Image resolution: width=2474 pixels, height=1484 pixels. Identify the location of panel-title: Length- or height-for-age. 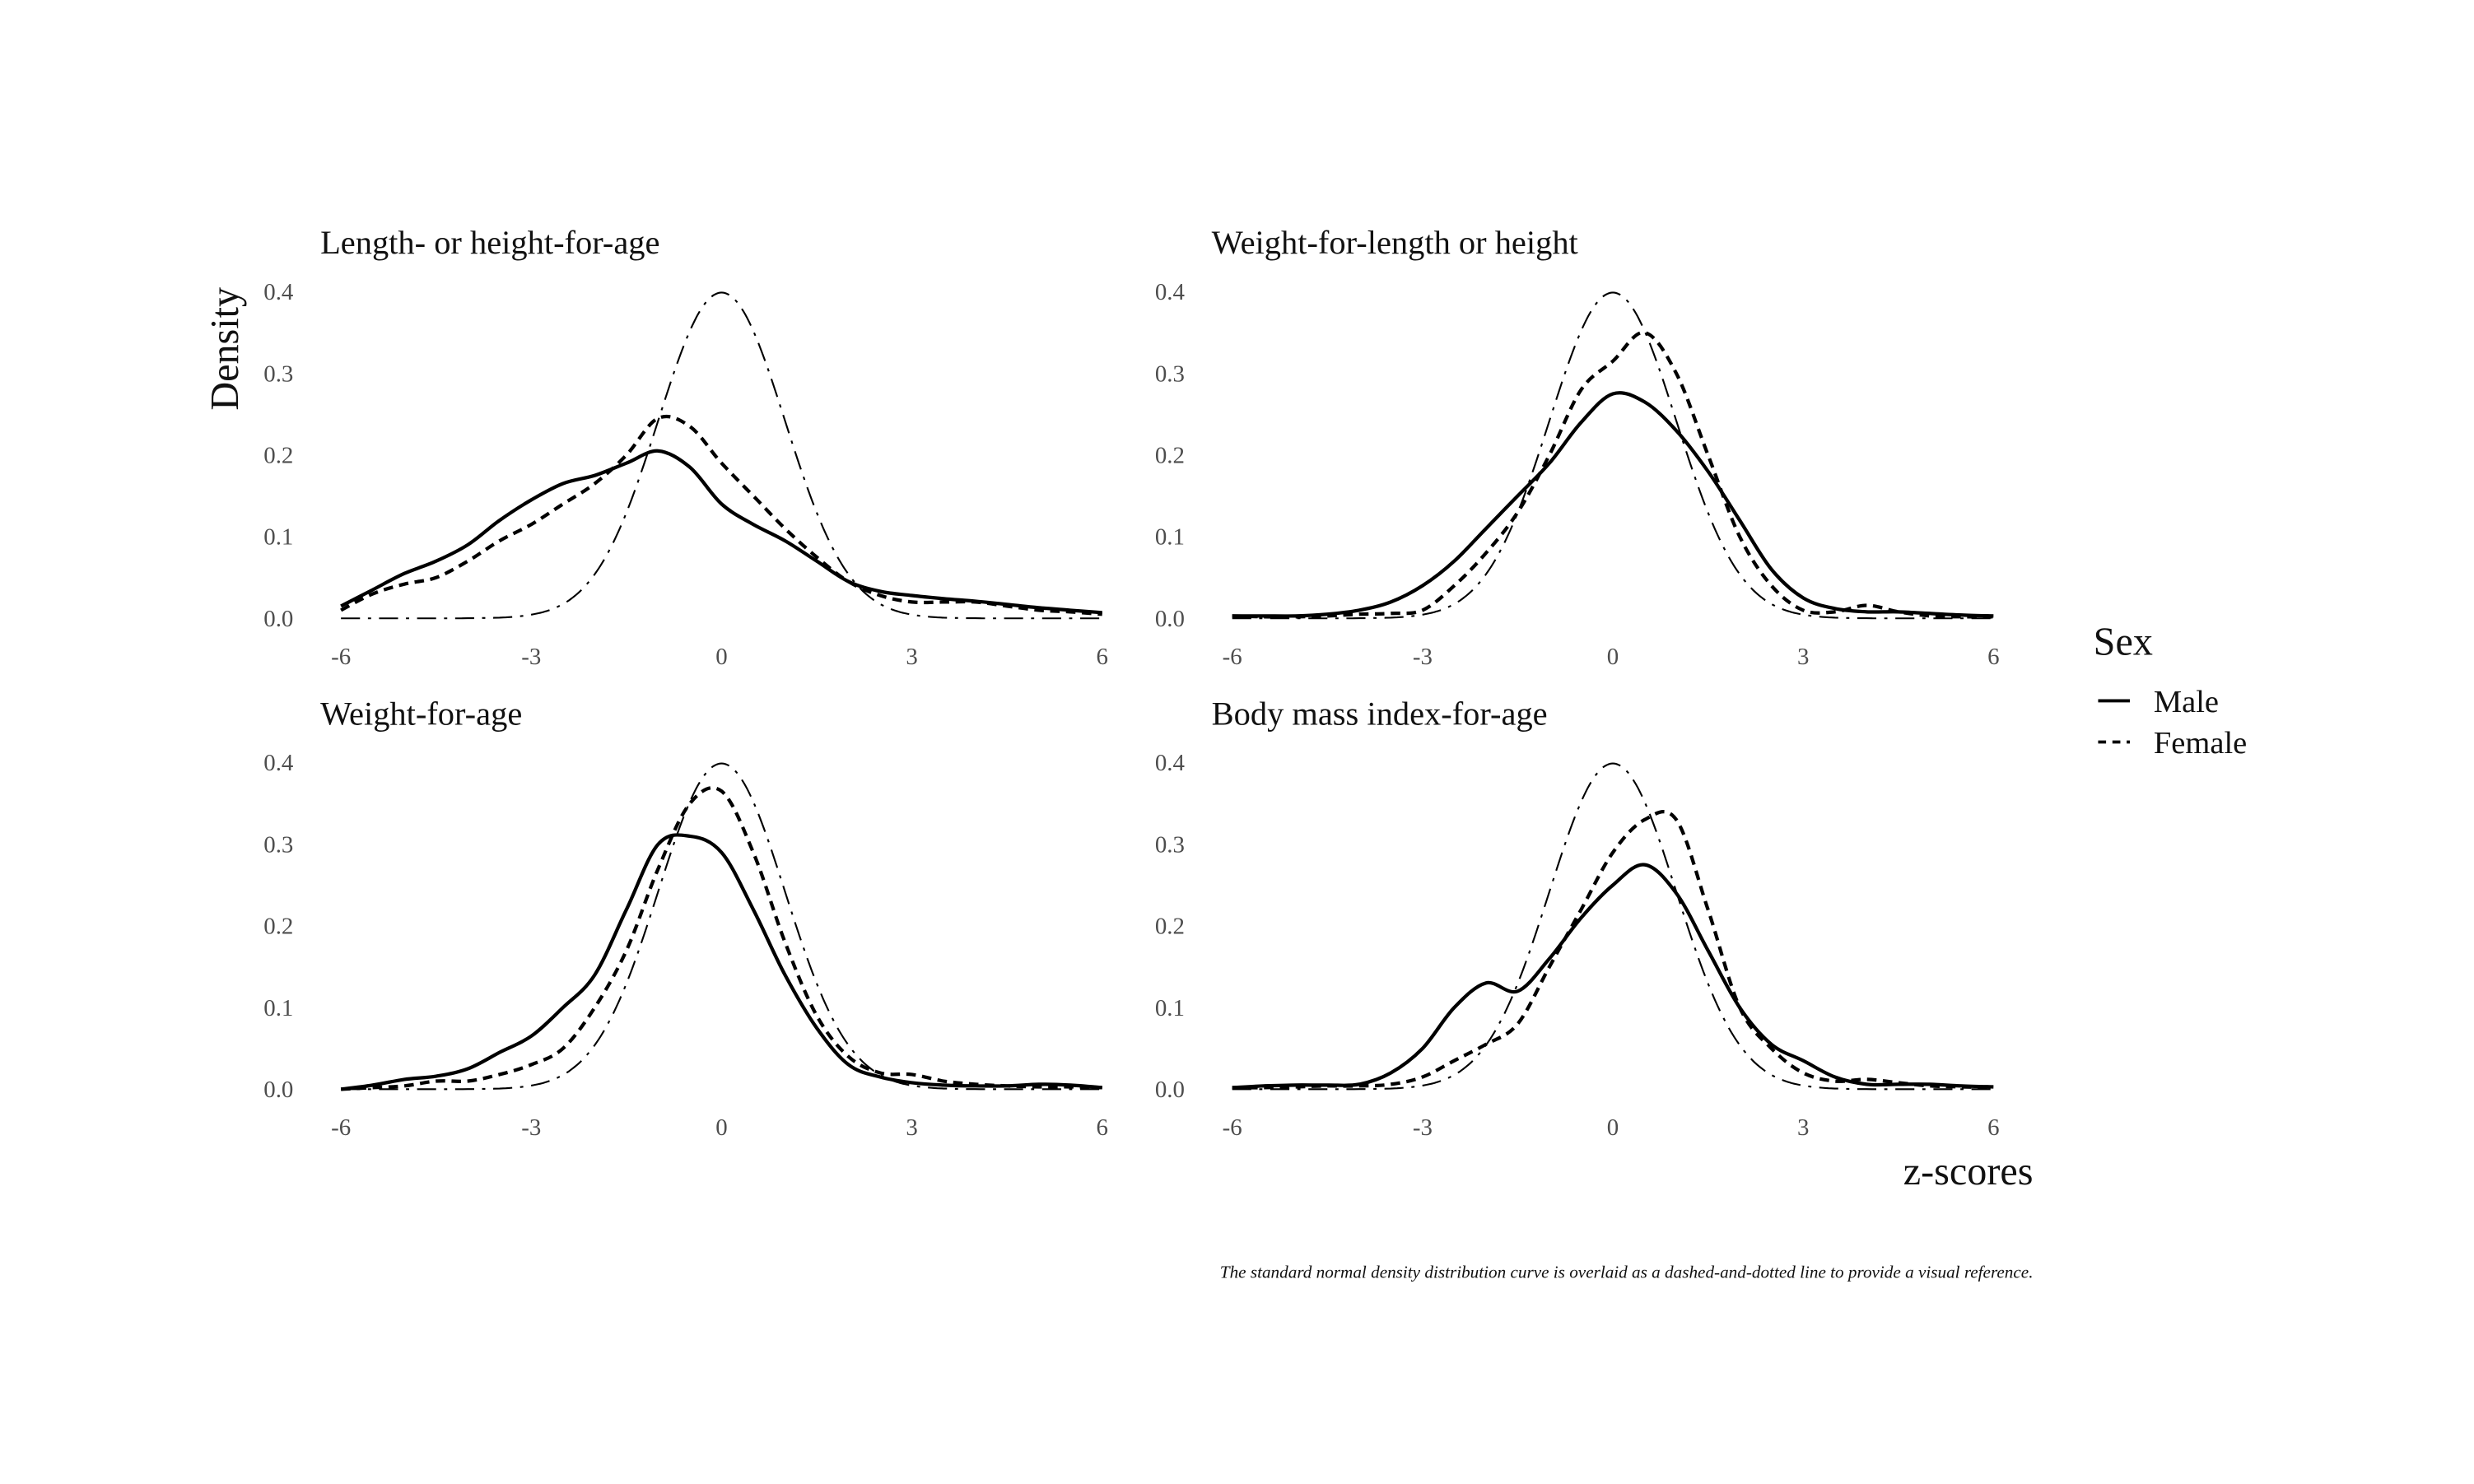
(489, 243).